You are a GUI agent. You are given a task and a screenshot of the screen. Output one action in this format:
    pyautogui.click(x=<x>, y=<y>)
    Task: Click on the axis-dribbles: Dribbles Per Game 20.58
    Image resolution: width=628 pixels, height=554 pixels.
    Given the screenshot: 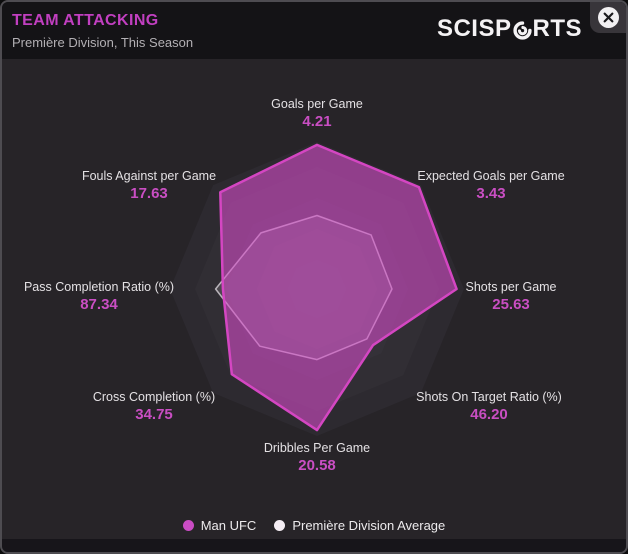 What is the action you would take?
    pyautogui.click(x=317, y=457)
    